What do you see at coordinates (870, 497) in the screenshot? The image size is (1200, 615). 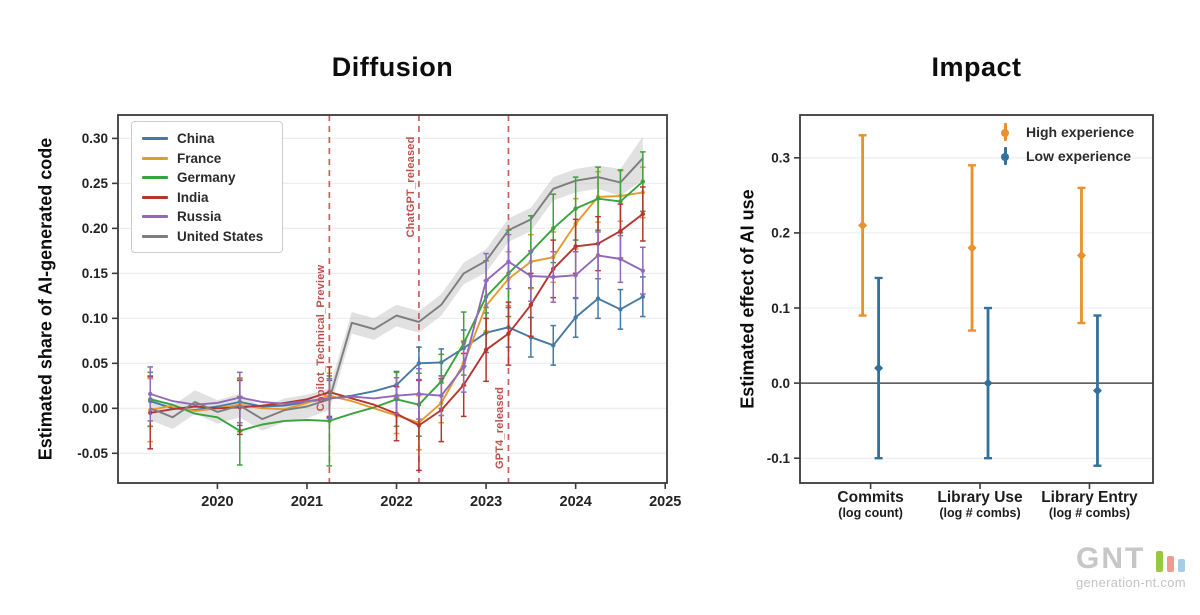 I see `category-label: Commits` at bounding box center [870, 497].